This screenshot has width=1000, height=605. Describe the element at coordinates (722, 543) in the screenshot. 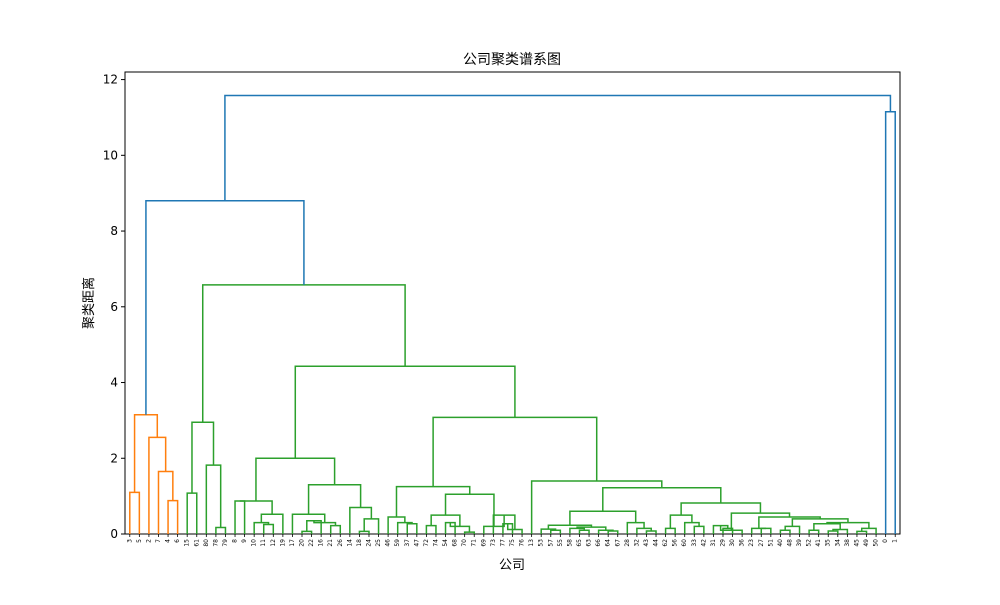

I see `x-tick-label: 29` at that location.